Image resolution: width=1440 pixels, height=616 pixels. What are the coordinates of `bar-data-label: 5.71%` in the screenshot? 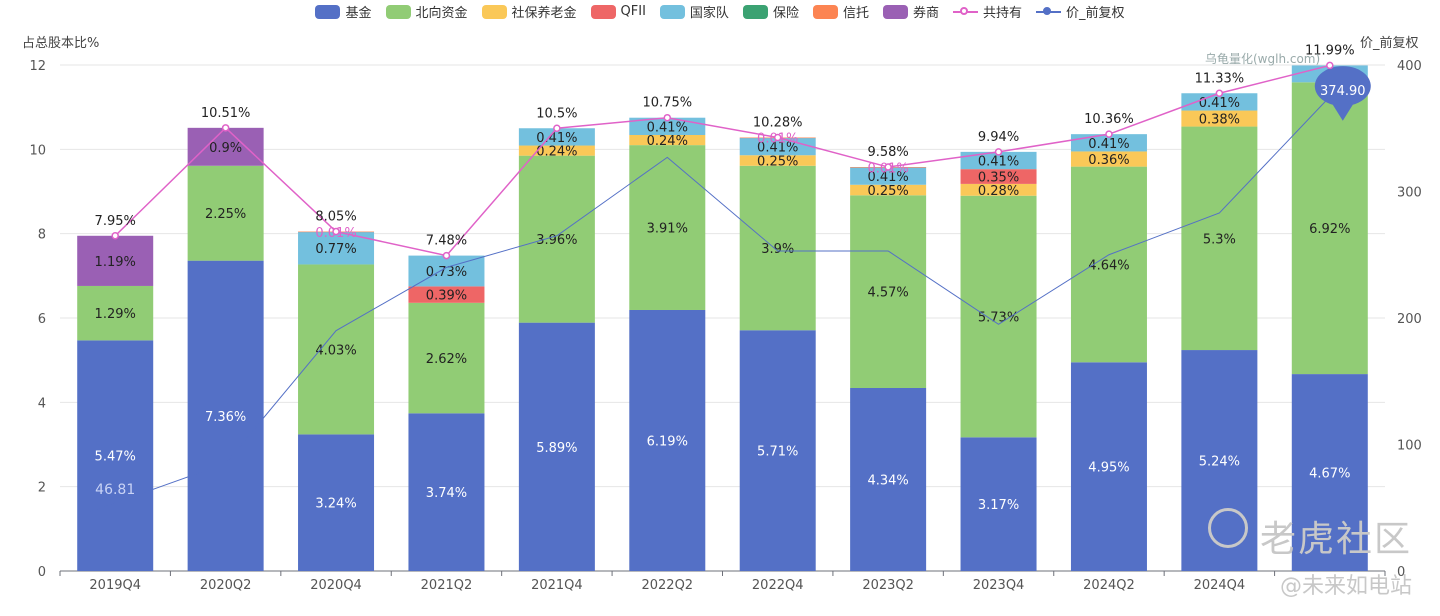 It's located at (777, 452).